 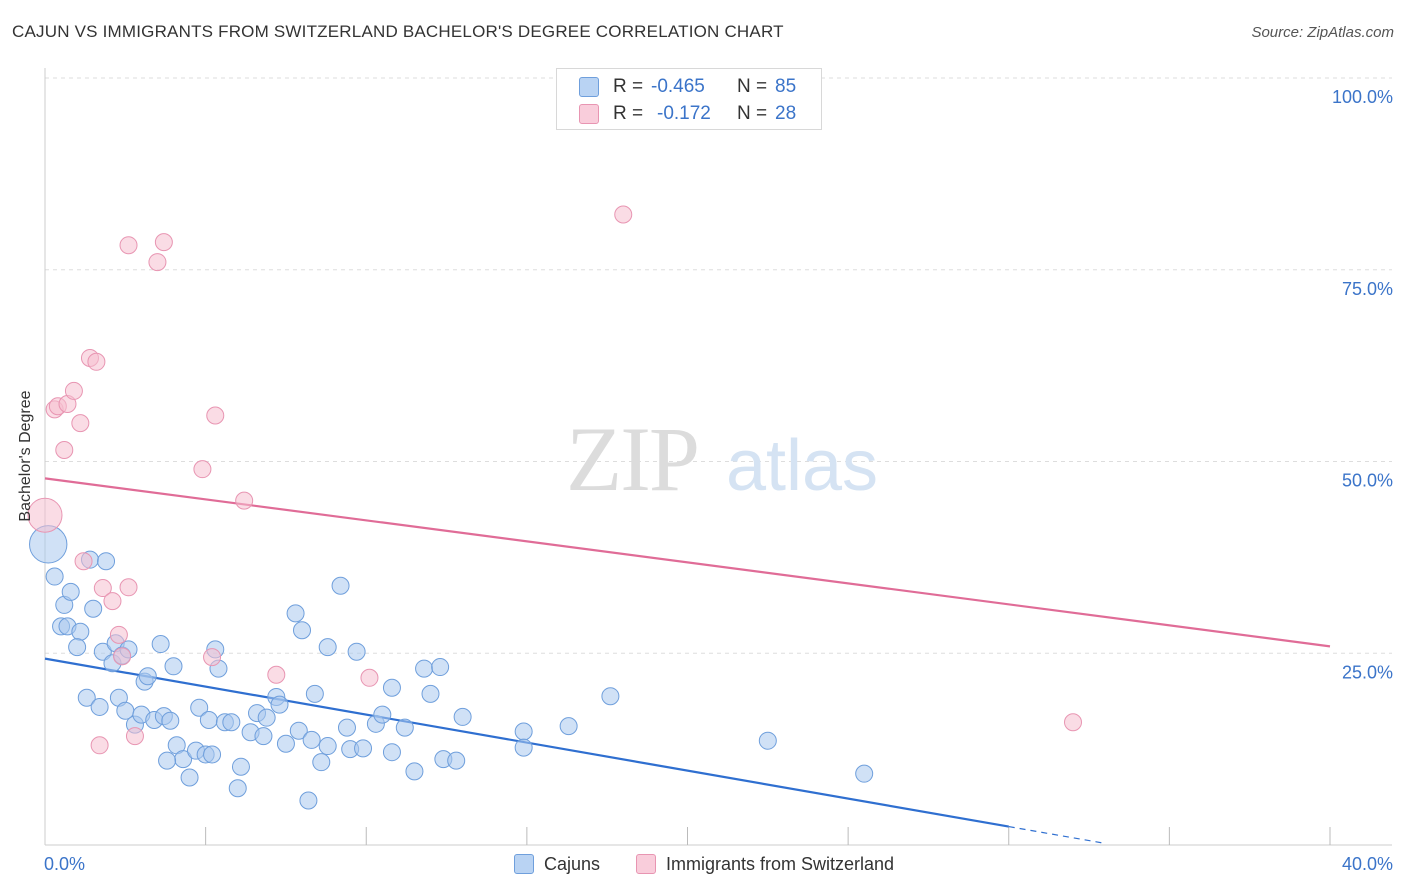 What do you see at coordinates (524, 864) in the screenshot?
I see `bottom-legend-swatch-cajuns` at bounding box center [524, 864].